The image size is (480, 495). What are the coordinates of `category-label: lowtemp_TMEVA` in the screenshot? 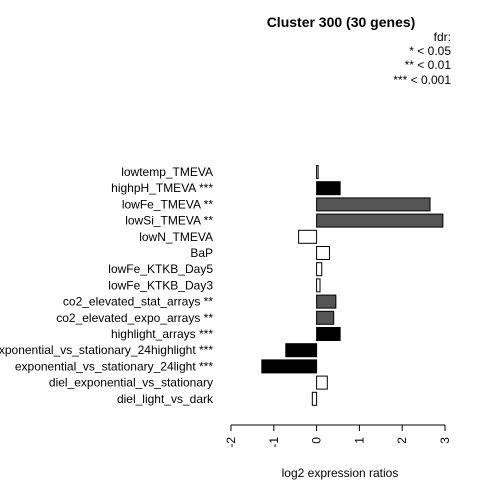 It's located at (167, 172).